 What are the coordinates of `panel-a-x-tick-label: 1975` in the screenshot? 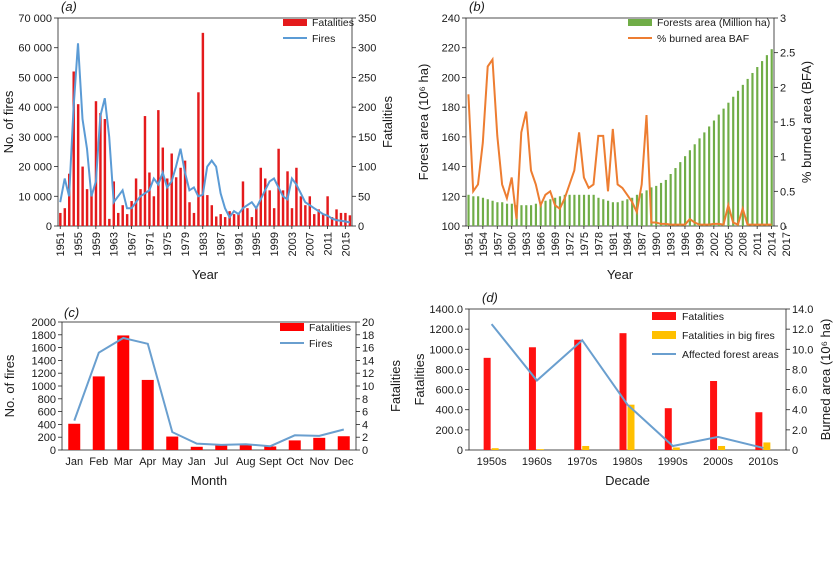 It's located at (168, 244).